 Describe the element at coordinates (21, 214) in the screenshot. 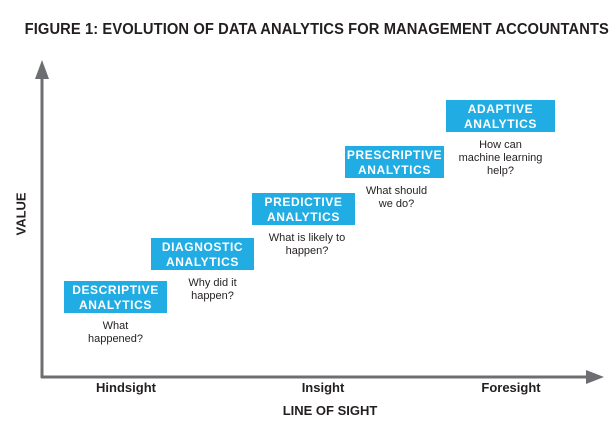

I see `y-axis-label: VALUE` at that location.